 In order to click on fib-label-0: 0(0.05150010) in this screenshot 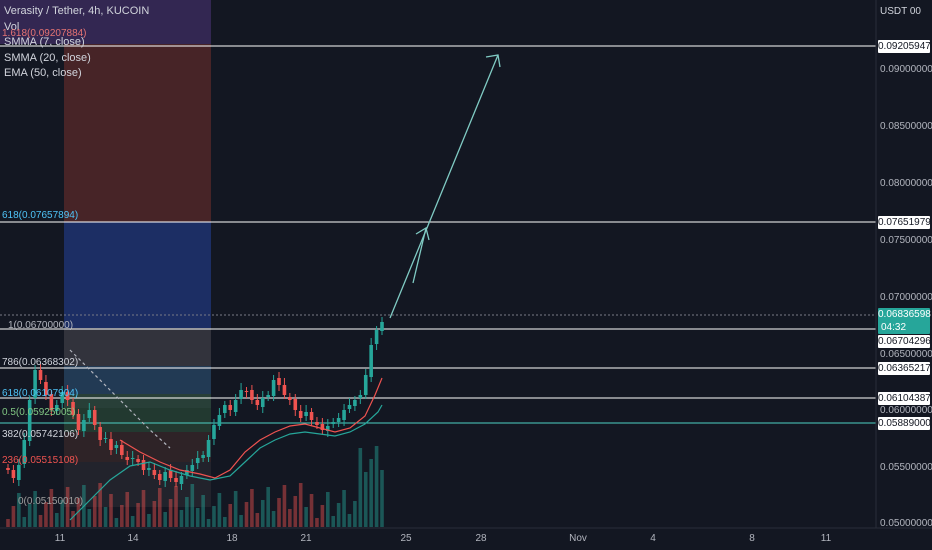, I will do `click(51, 501)`.